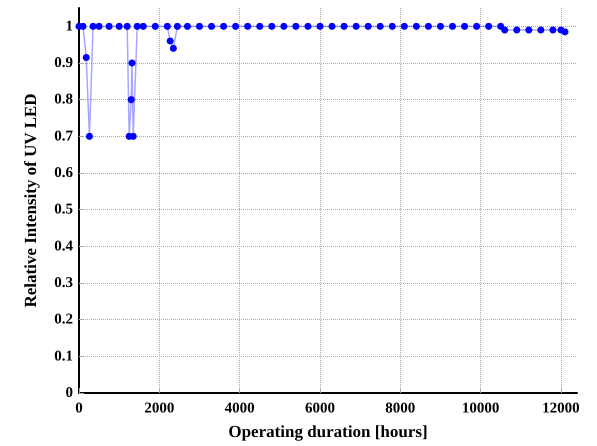 This screenshot has width=597, height=446. What do you see at coordinates (64, 246) in the screenshot?
I see `y-tick-label: 0.4` at bounding box center [64, 246].